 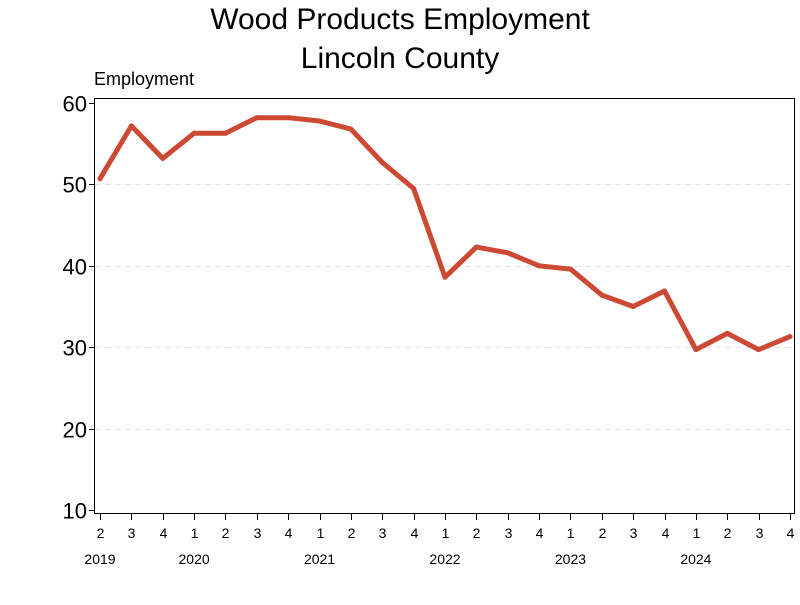 I want to click on y-tick-label: 10, so click(x=75, y=511).